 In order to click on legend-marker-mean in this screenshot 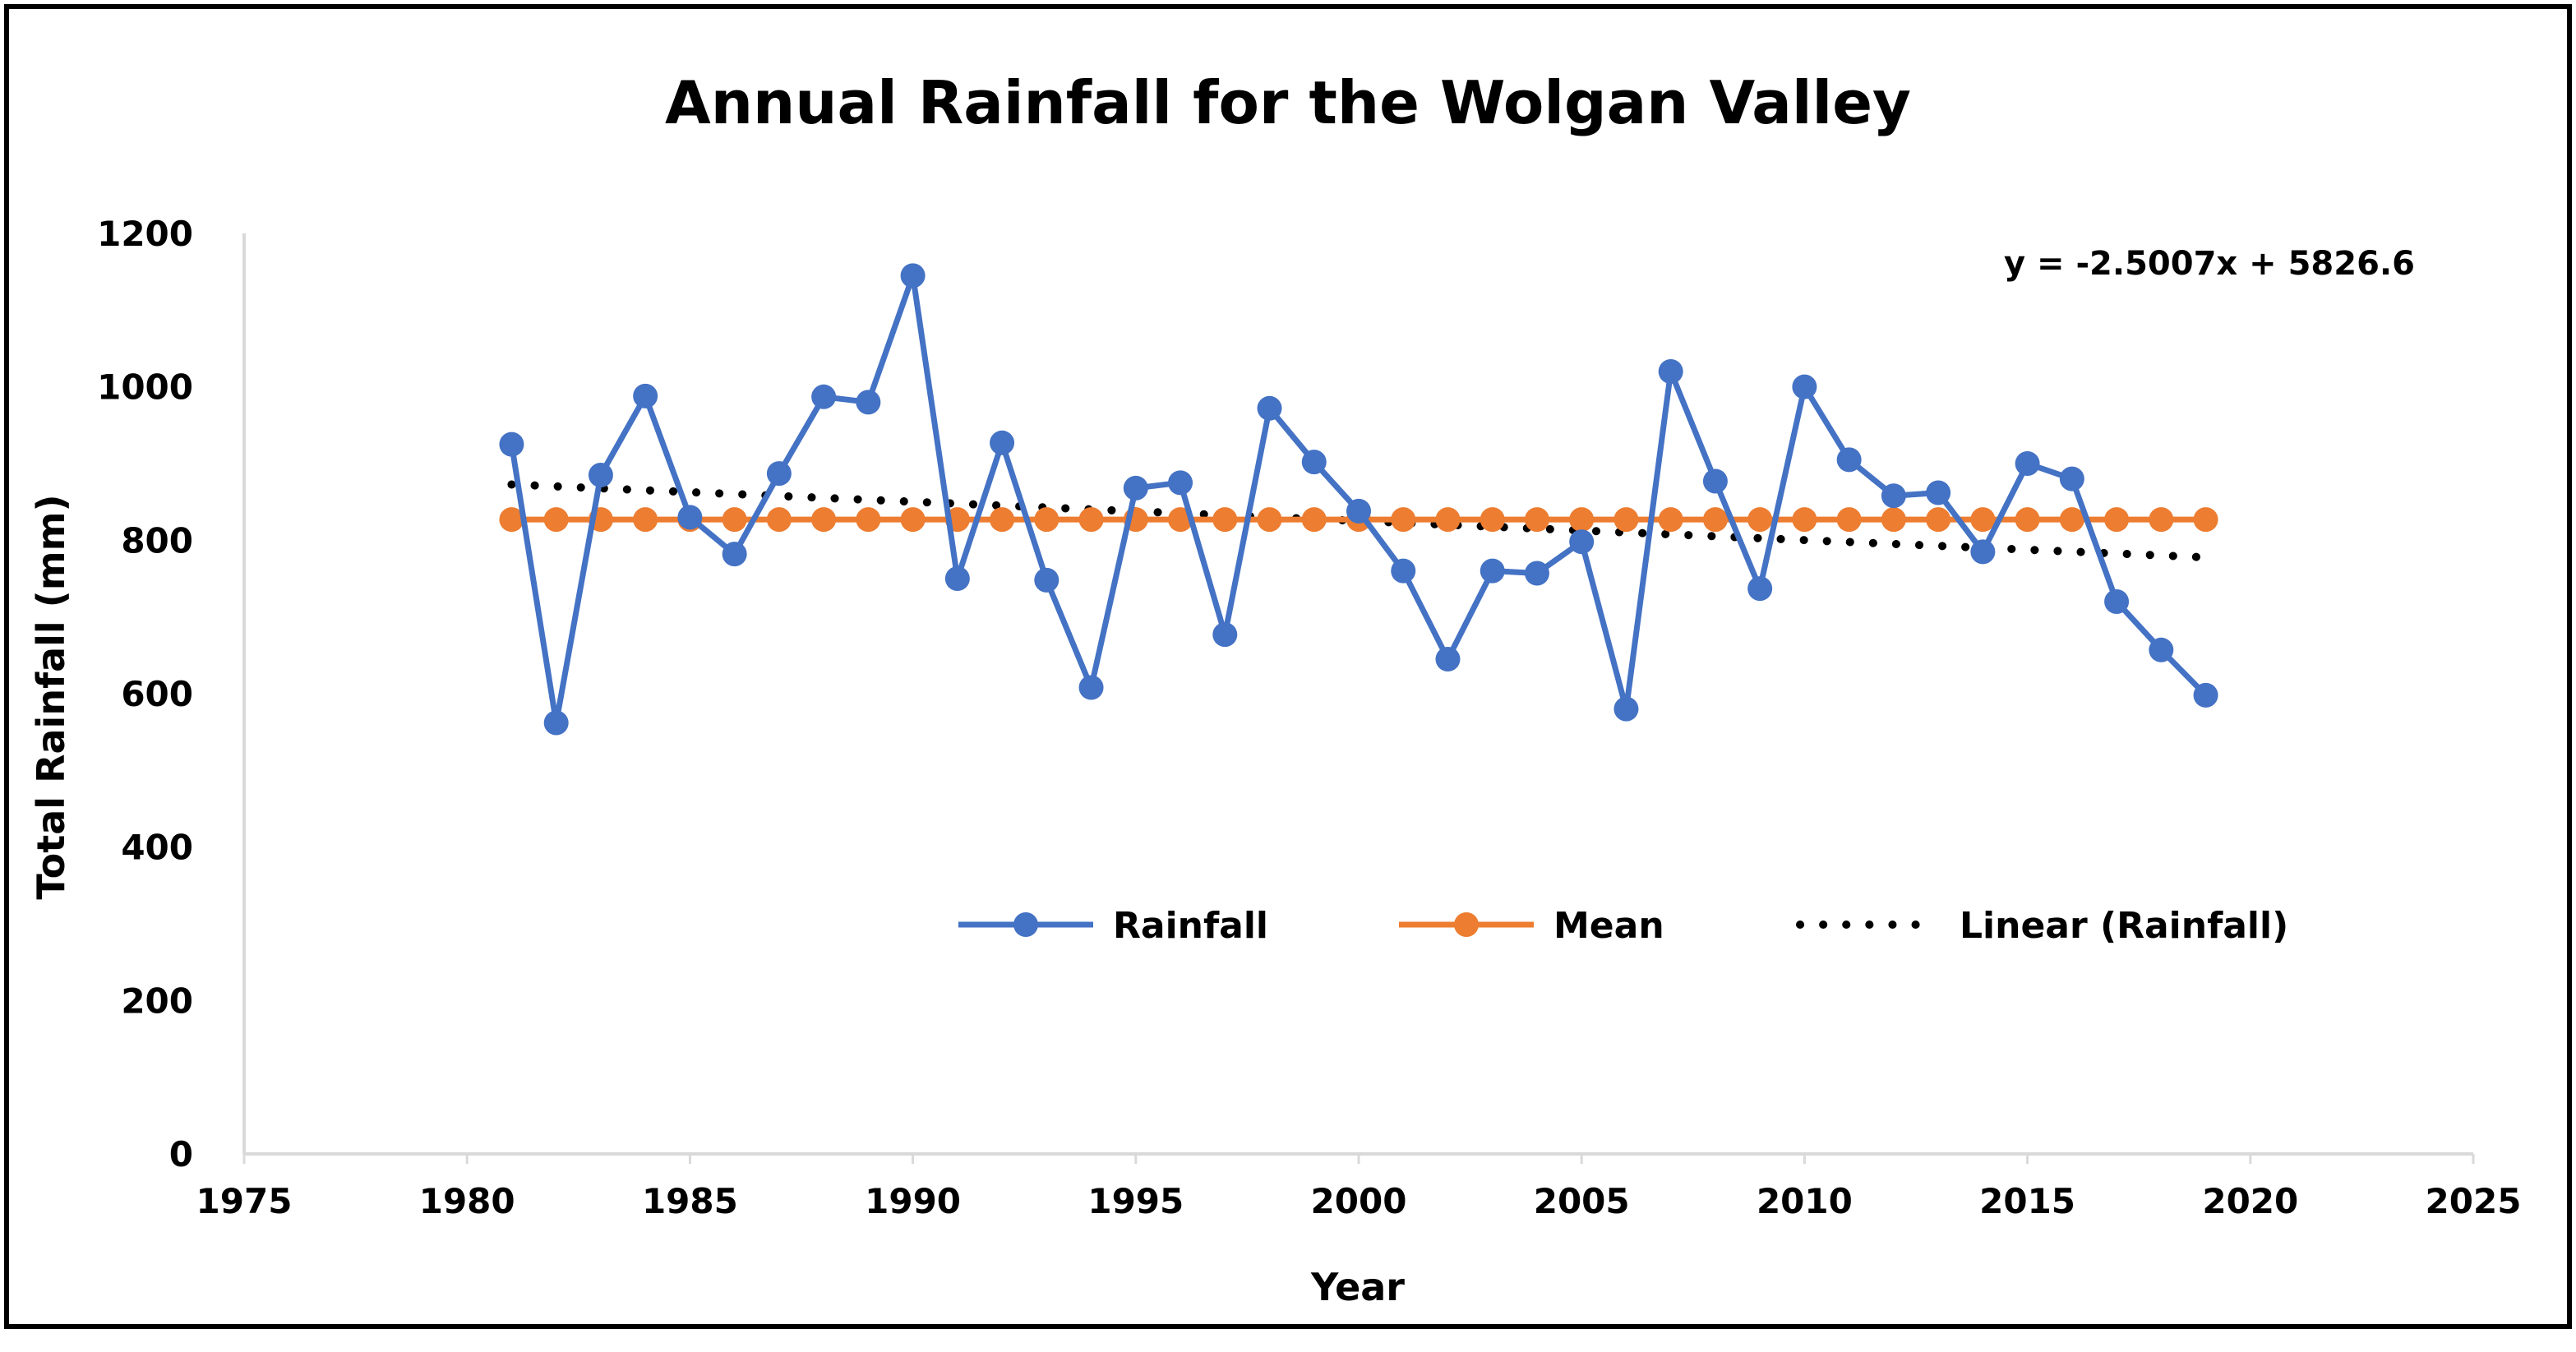, I will do `click(1466, 924)`.